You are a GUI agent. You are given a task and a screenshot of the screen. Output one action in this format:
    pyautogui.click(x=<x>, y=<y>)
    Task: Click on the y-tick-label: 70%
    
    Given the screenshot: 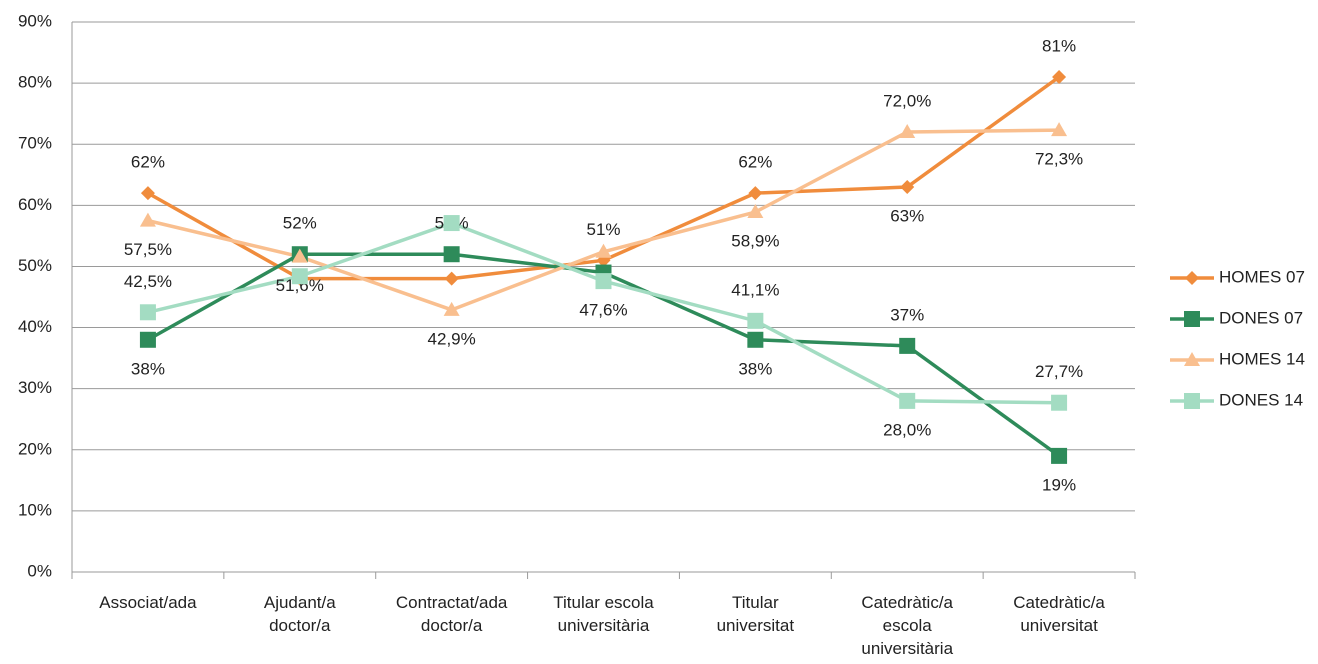 What is the action you would take?
    pyautogui.click(x=35, y=143)
    